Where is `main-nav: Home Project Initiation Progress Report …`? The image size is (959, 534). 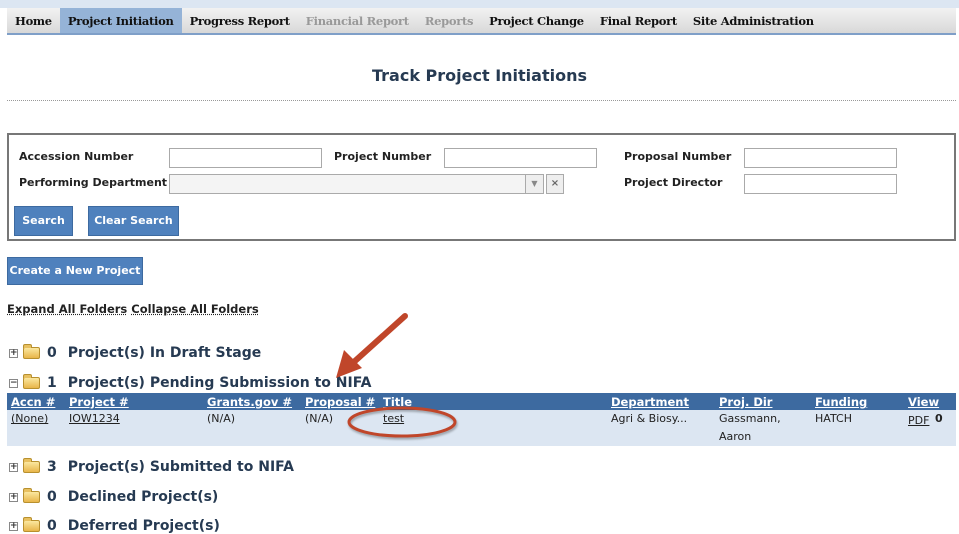 main-nav: Home Project Initiation Progress Report … is located at coordinates (481, 21).